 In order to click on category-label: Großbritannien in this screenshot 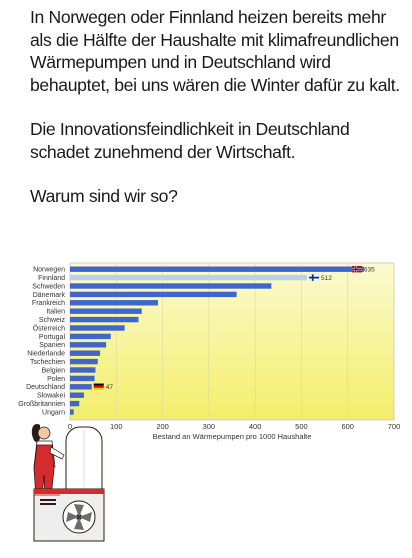, I will do `click(41, 404)`.